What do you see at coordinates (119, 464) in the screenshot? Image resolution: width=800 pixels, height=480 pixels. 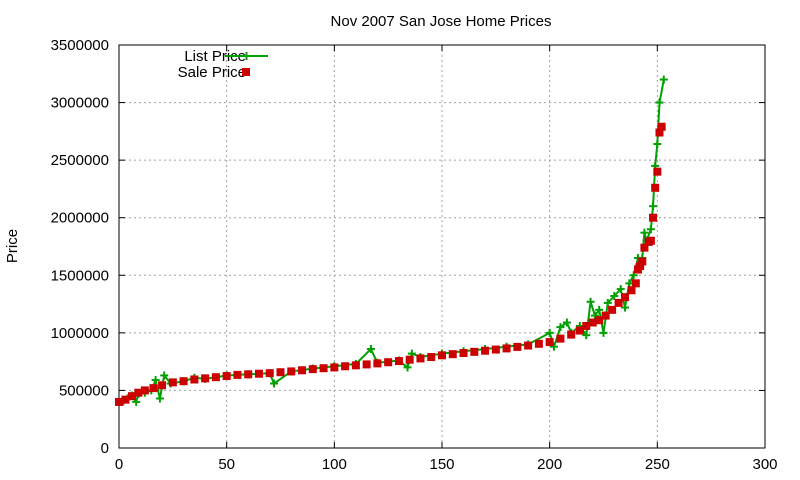 I see `x-tick-label: 0` at bounding box center [119, 464].